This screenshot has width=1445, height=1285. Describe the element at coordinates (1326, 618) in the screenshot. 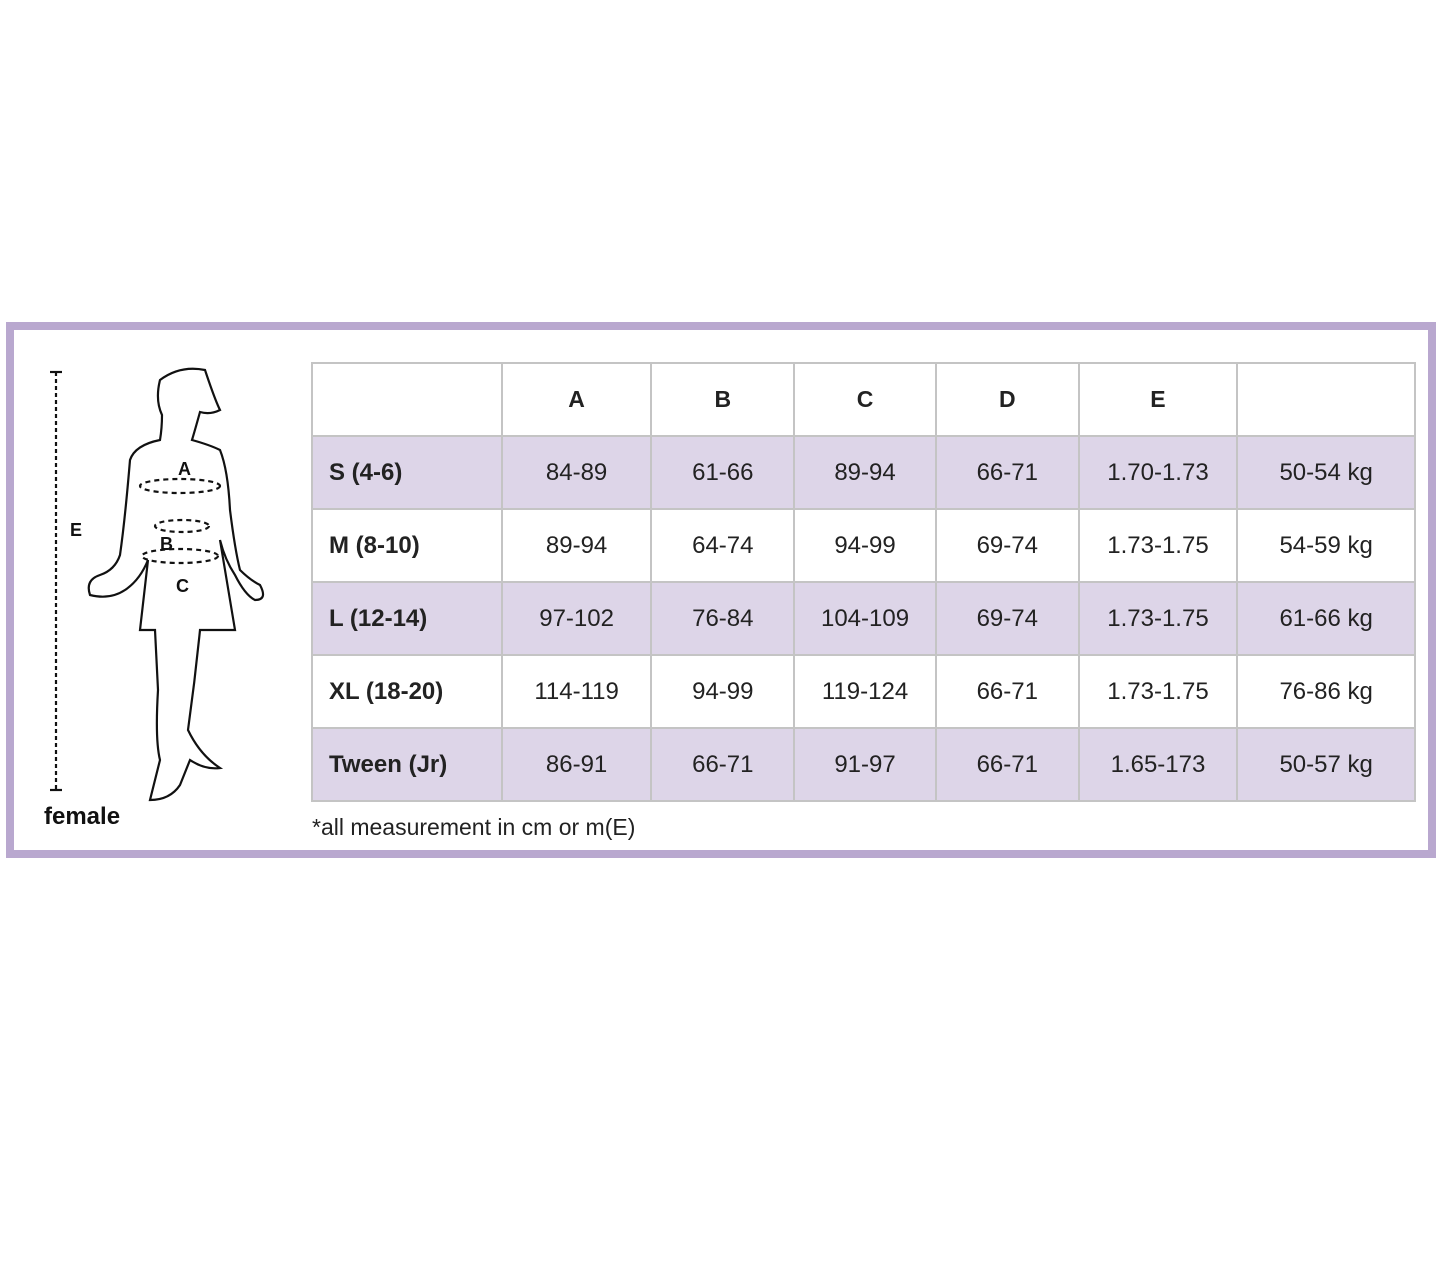

I see `value-cell: 61-66 kg` at that location.